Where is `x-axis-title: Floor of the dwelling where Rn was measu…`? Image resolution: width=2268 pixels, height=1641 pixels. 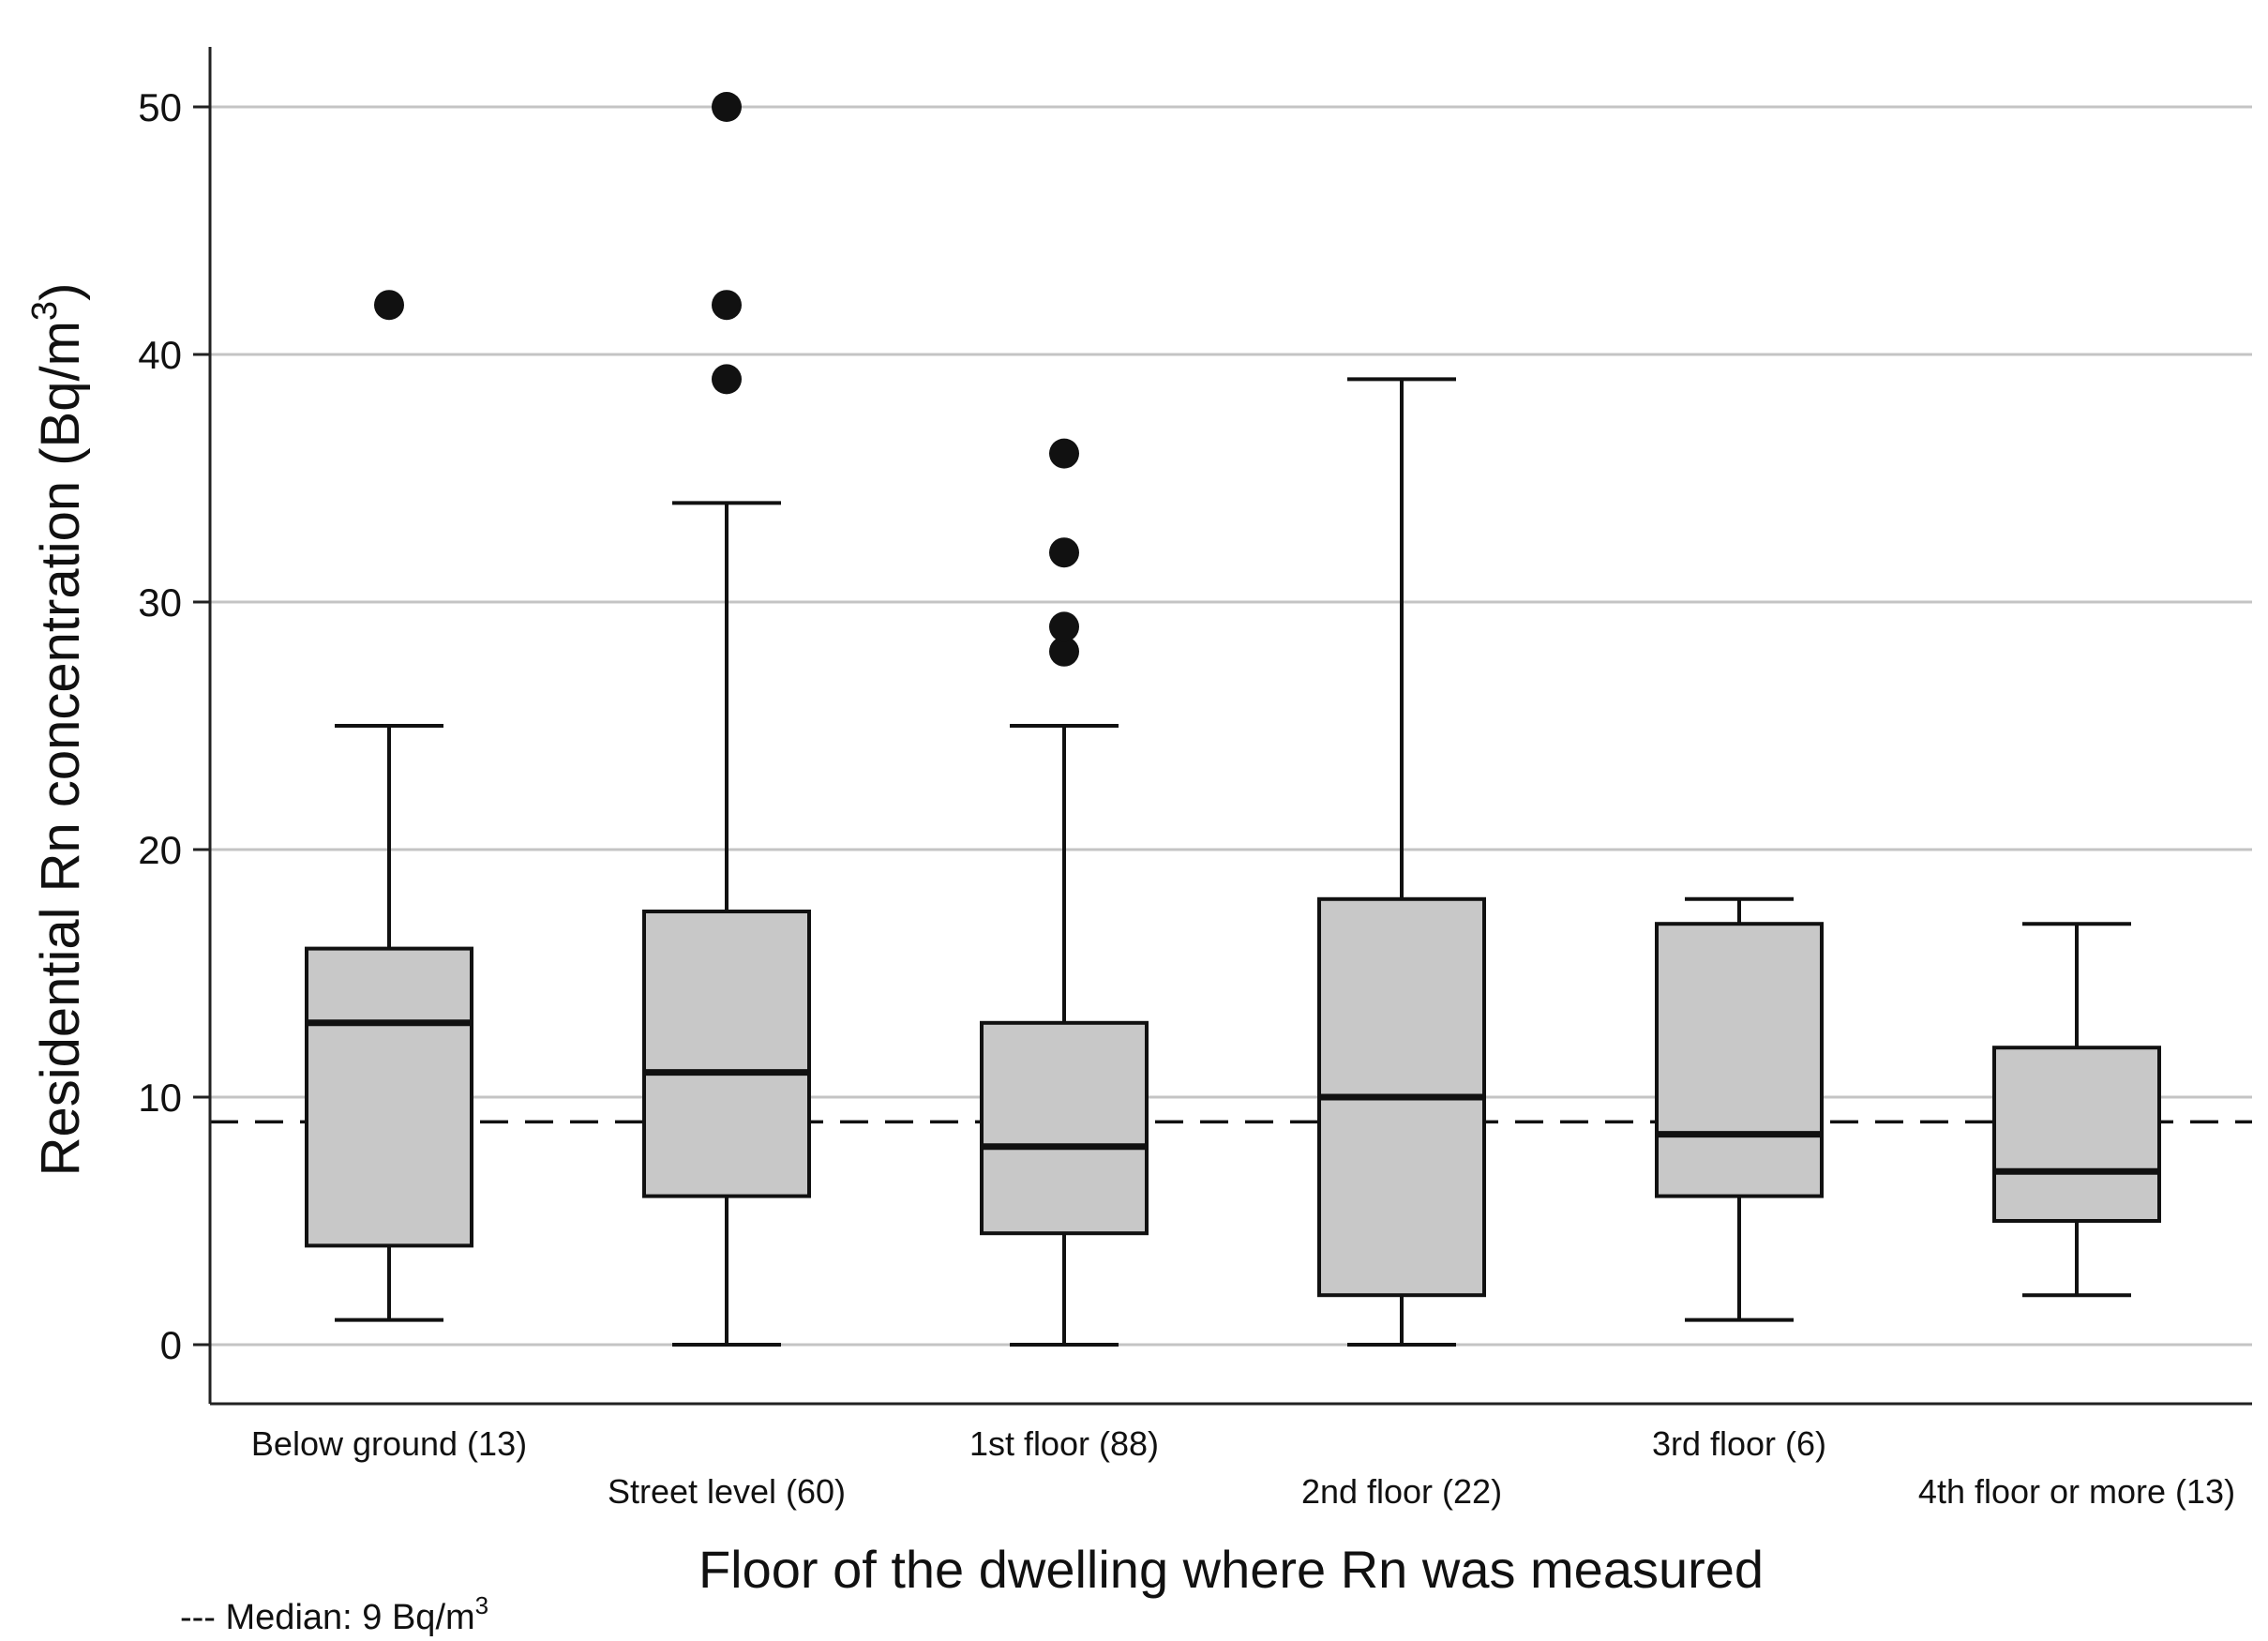
x-axis-title: Floor of the dwelling where Rn was measu… is located at coordinates (1231, 1569).